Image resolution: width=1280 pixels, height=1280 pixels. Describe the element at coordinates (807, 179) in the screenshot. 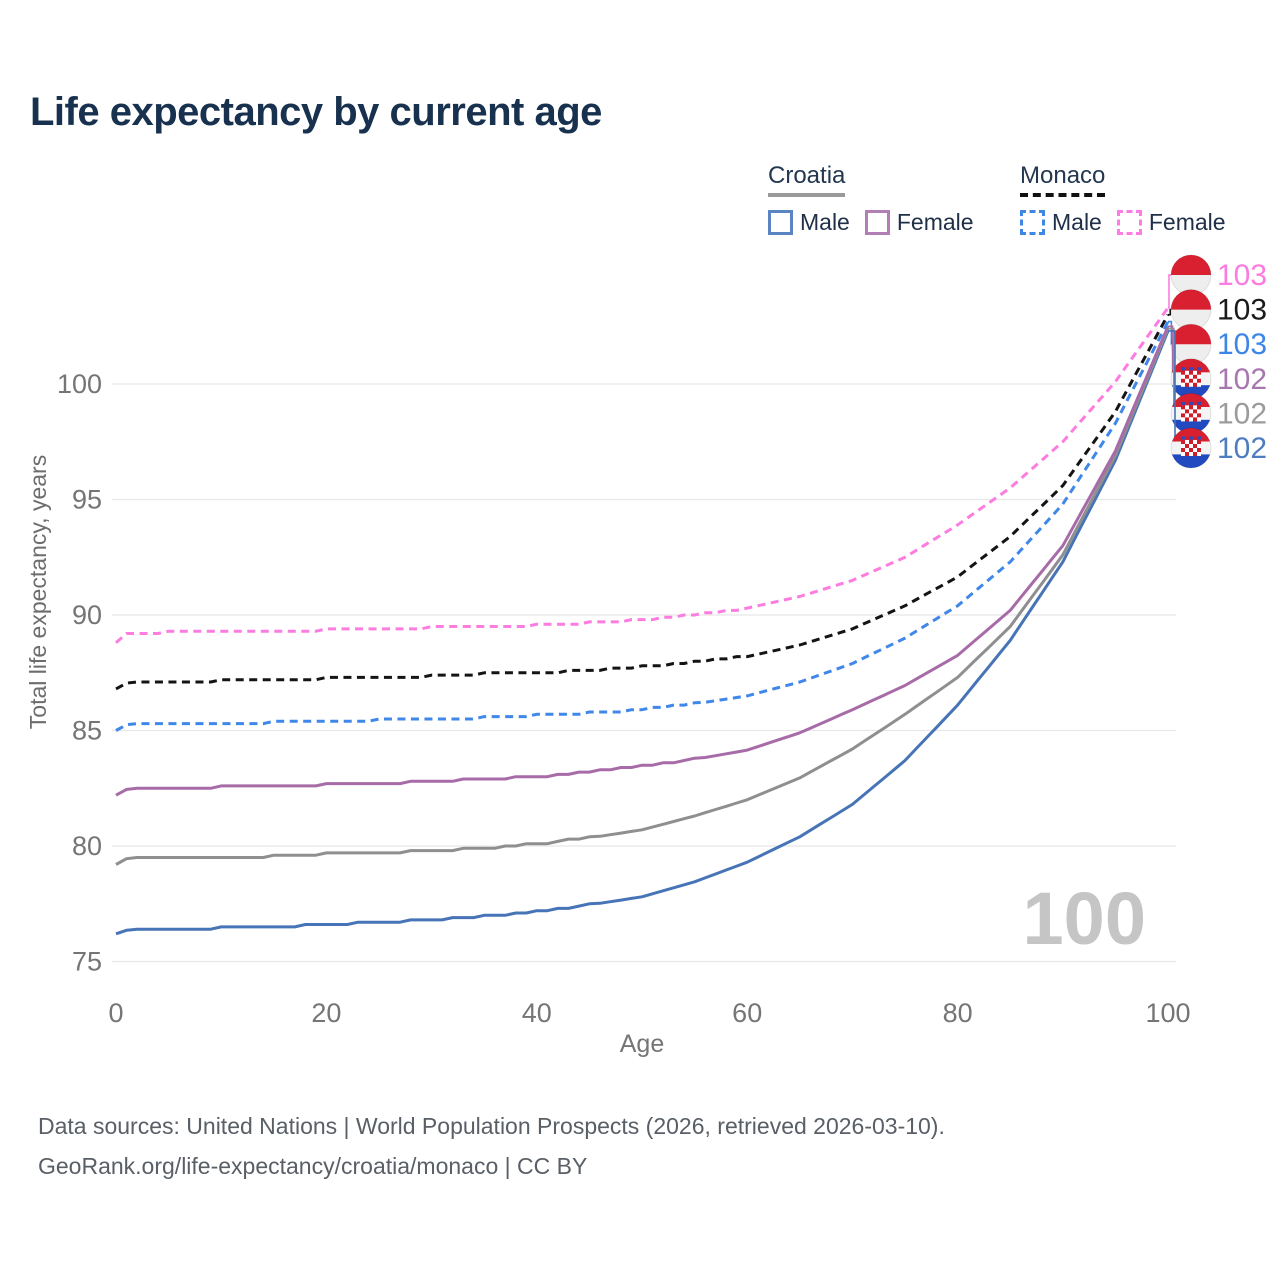

I see `legend-country-croatia: Croatia` at that location.